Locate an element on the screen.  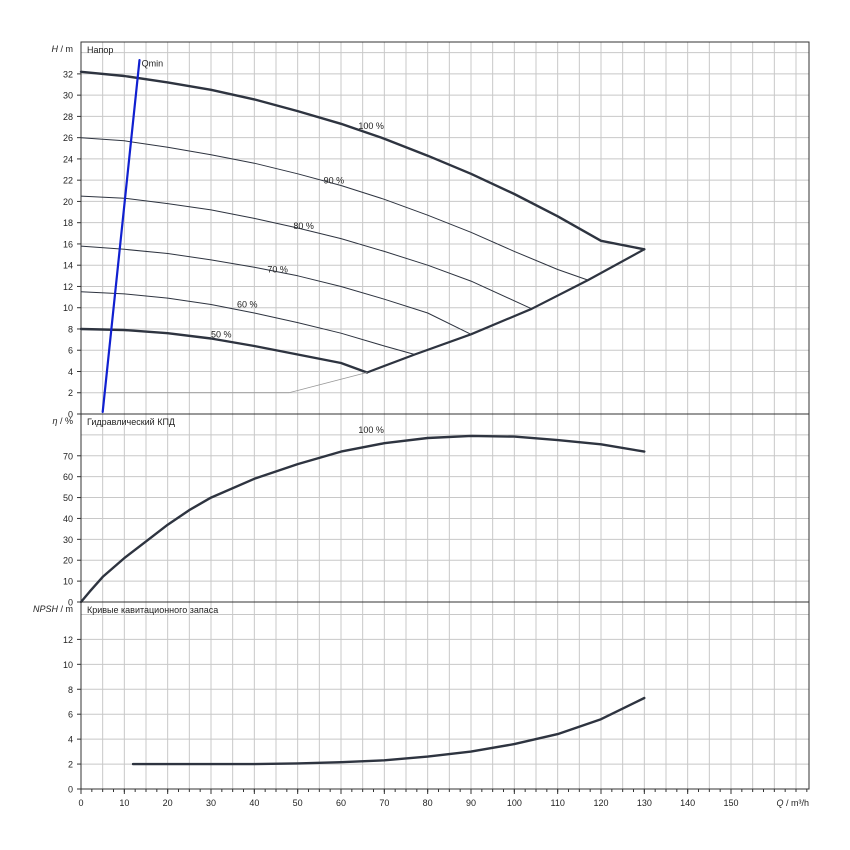
x-tick-label: 140 is located at coordinates (687, 803).